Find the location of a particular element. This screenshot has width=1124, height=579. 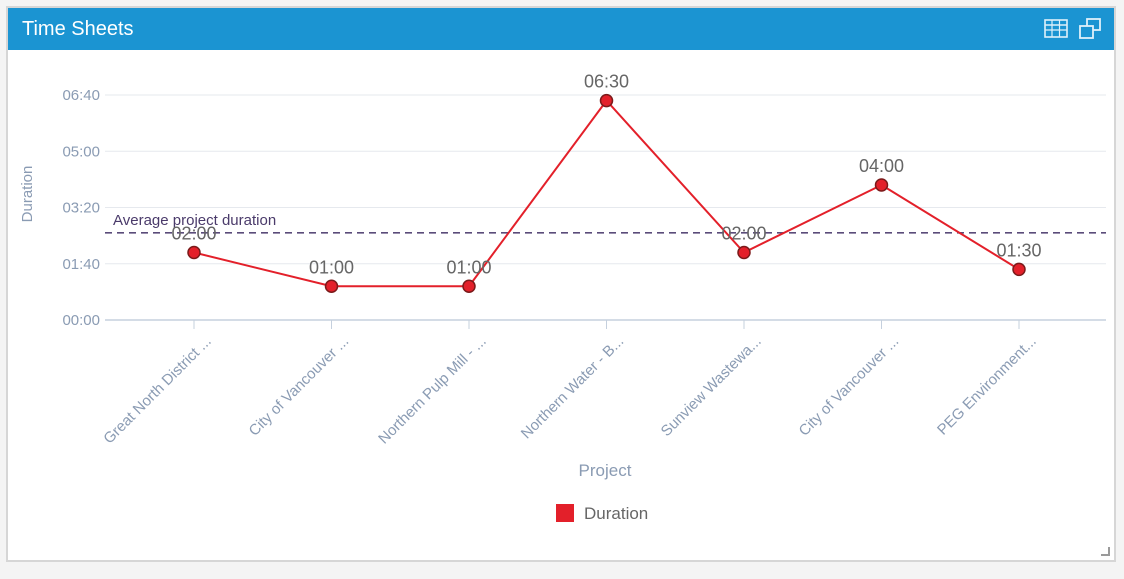

data-label: 04:00 is located at coordinates (881, 166).